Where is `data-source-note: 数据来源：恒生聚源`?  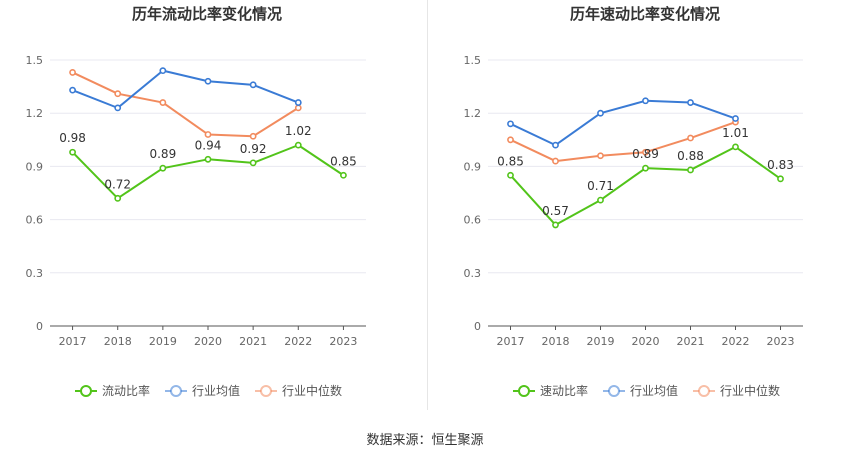 data-source-note: 数据来源：恒生聚源 is located at coordinates (425, 438).